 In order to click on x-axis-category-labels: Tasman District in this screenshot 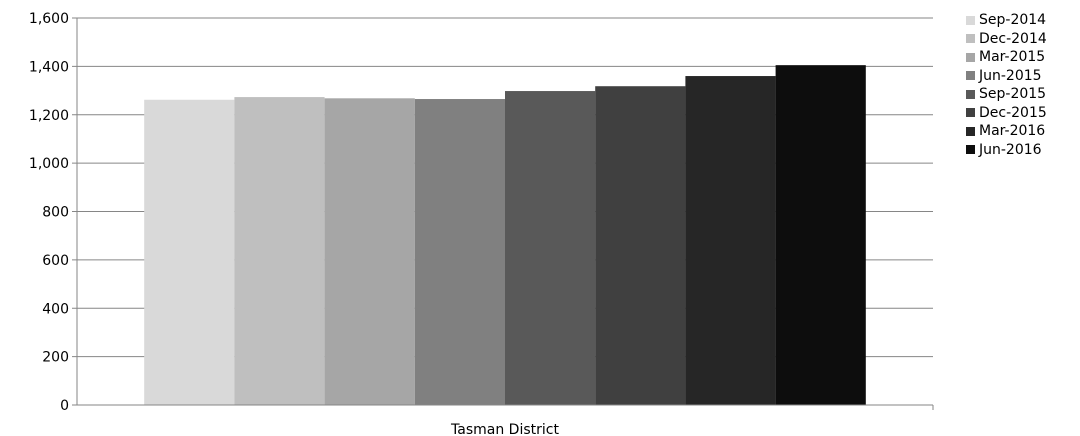, I will do `click(504, 429)`.